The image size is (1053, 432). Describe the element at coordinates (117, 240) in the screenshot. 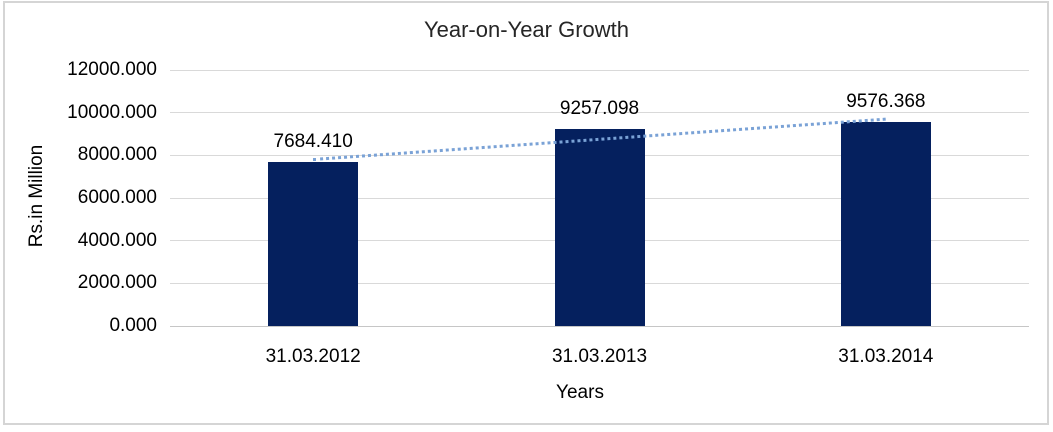

I see `y-tick-label: 4000.000` at that location.